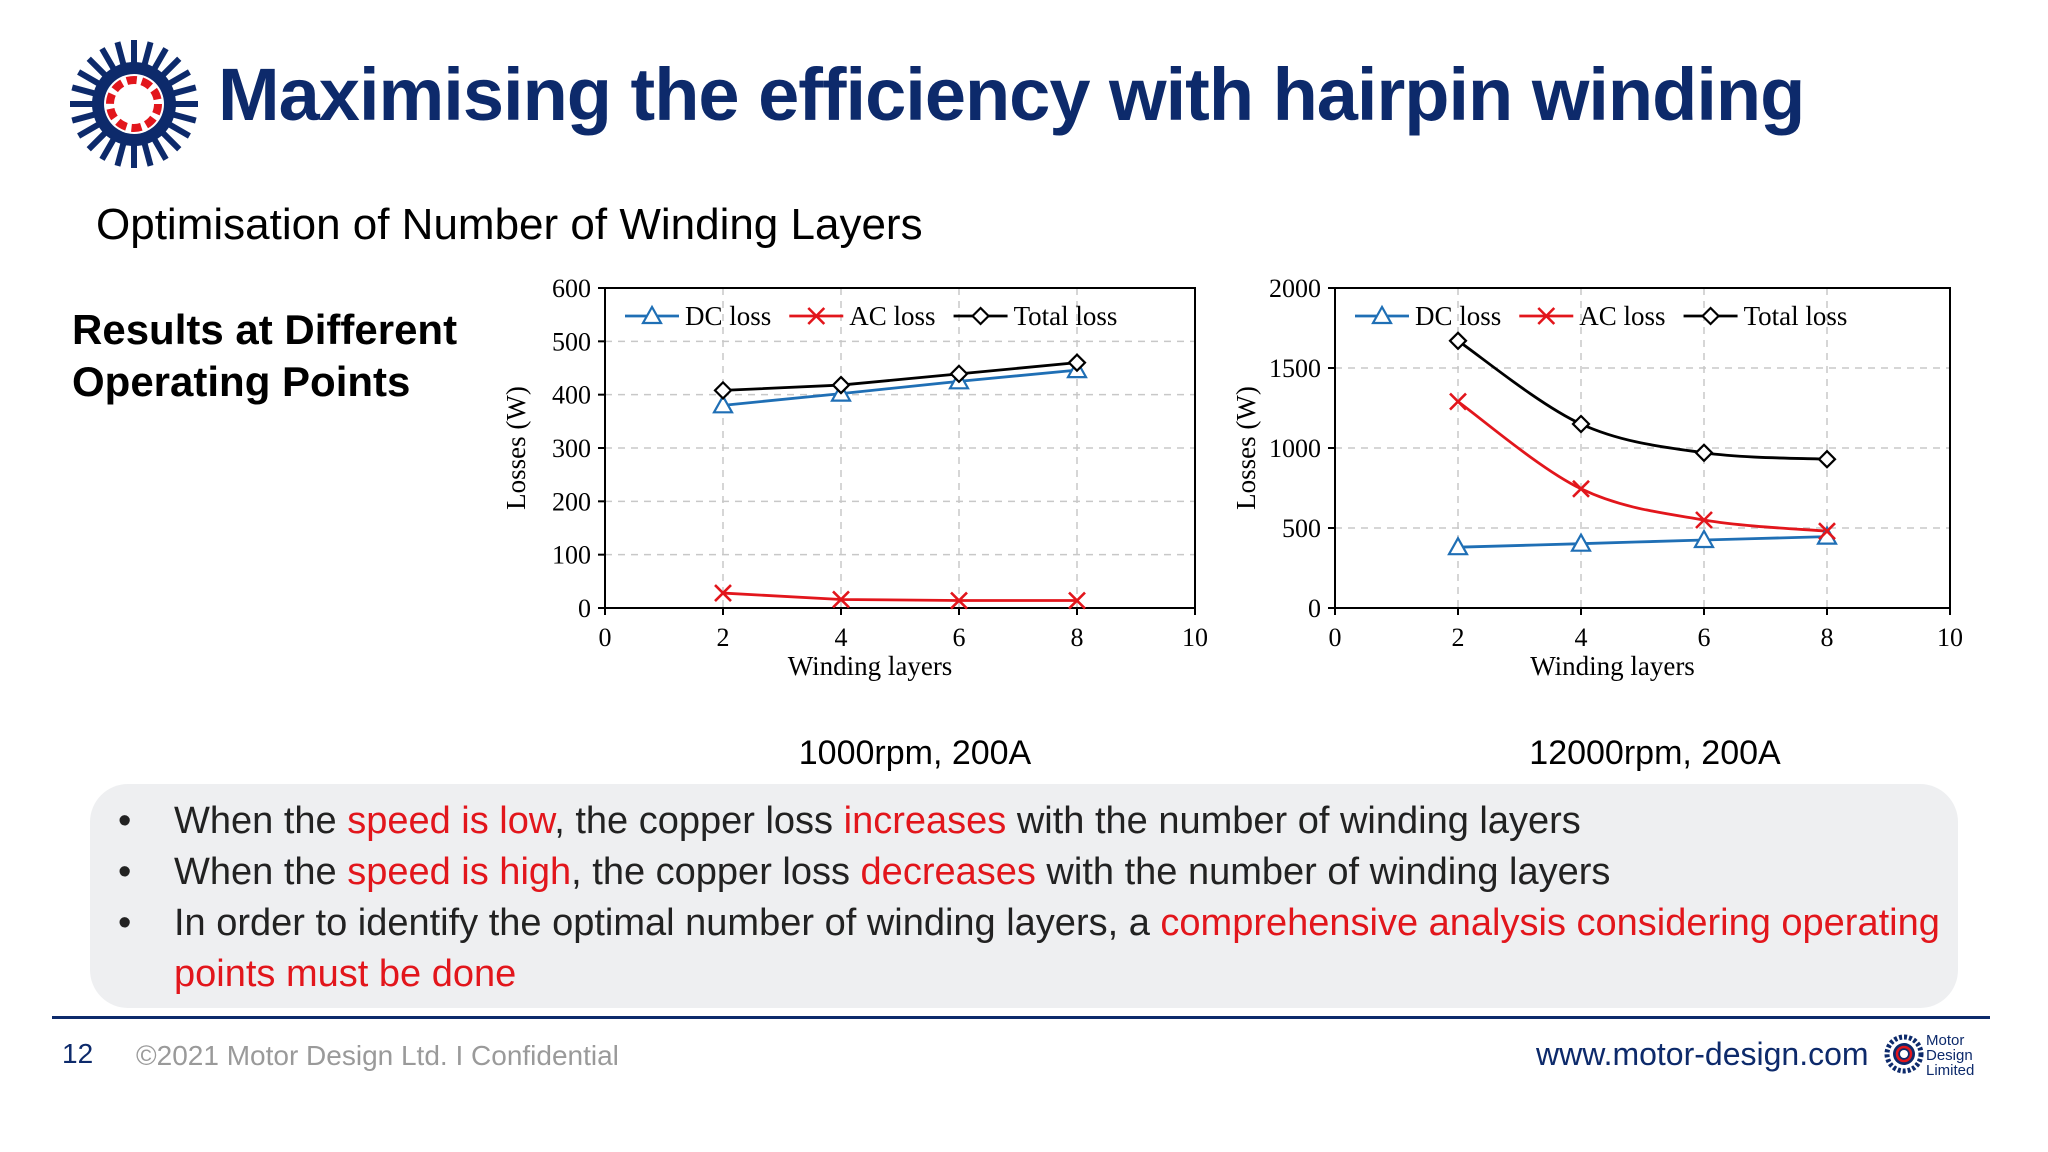  I want to click on side-label: Results at Different Operating Points, so click(264, 356).